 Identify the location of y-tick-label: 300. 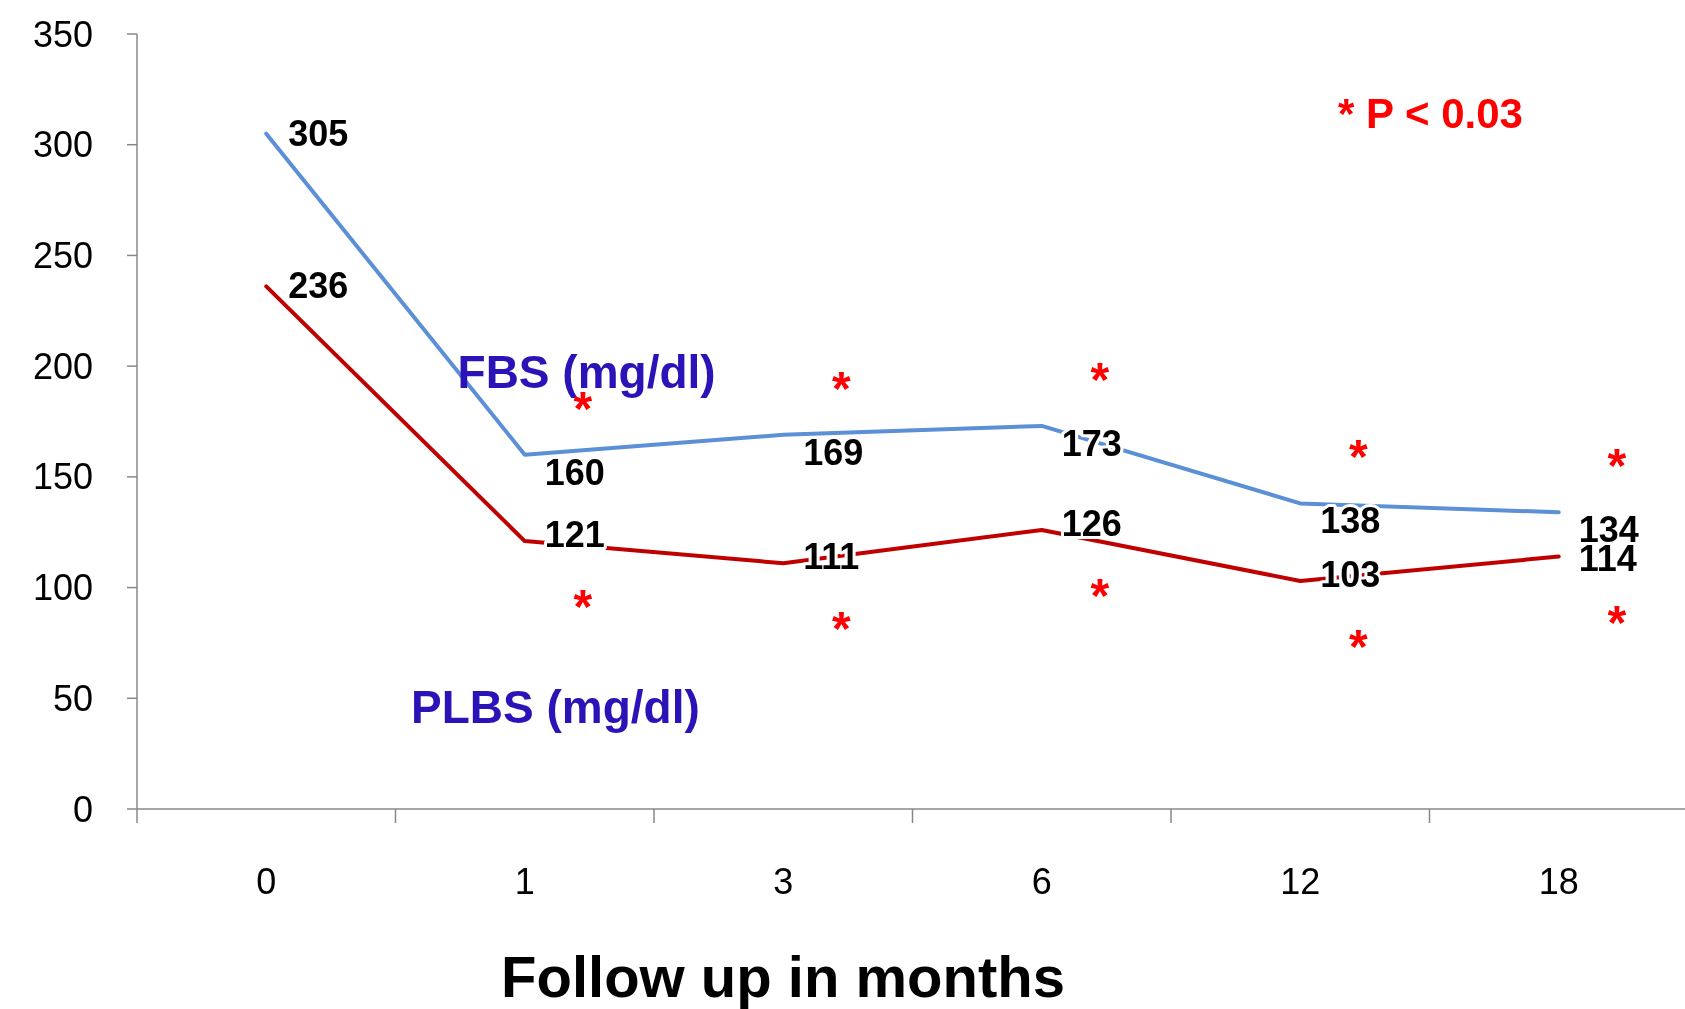
(62, 145).